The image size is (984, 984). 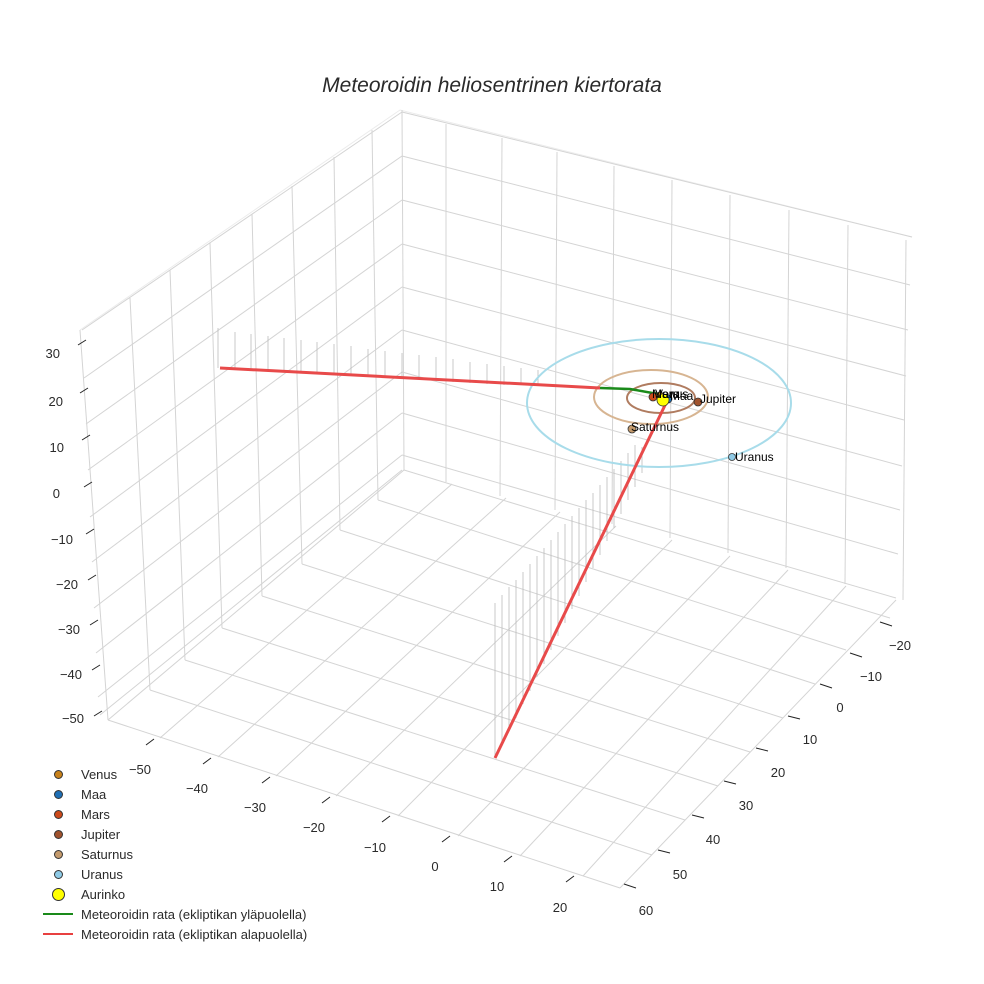 What do you see at coordinates (900, 645) in the screenshot?
I see `y-tick-label: −20` at bounding box center [900, 645].